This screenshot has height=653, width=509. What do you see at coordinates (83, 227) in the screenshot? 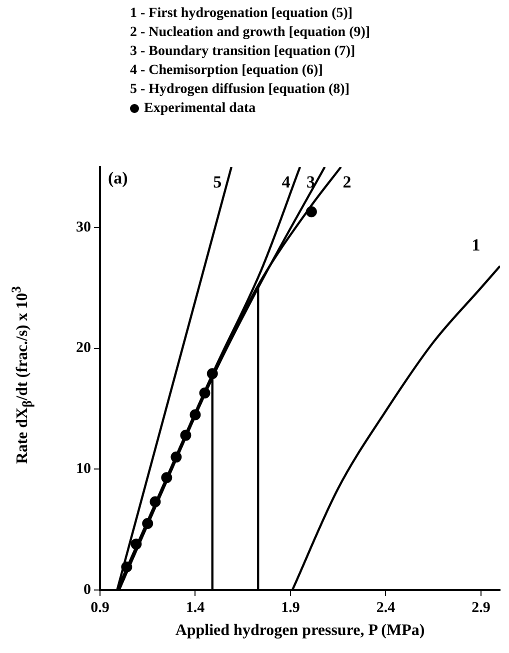
I see `y-tick-label: 30` at bounding box center [83, 227].